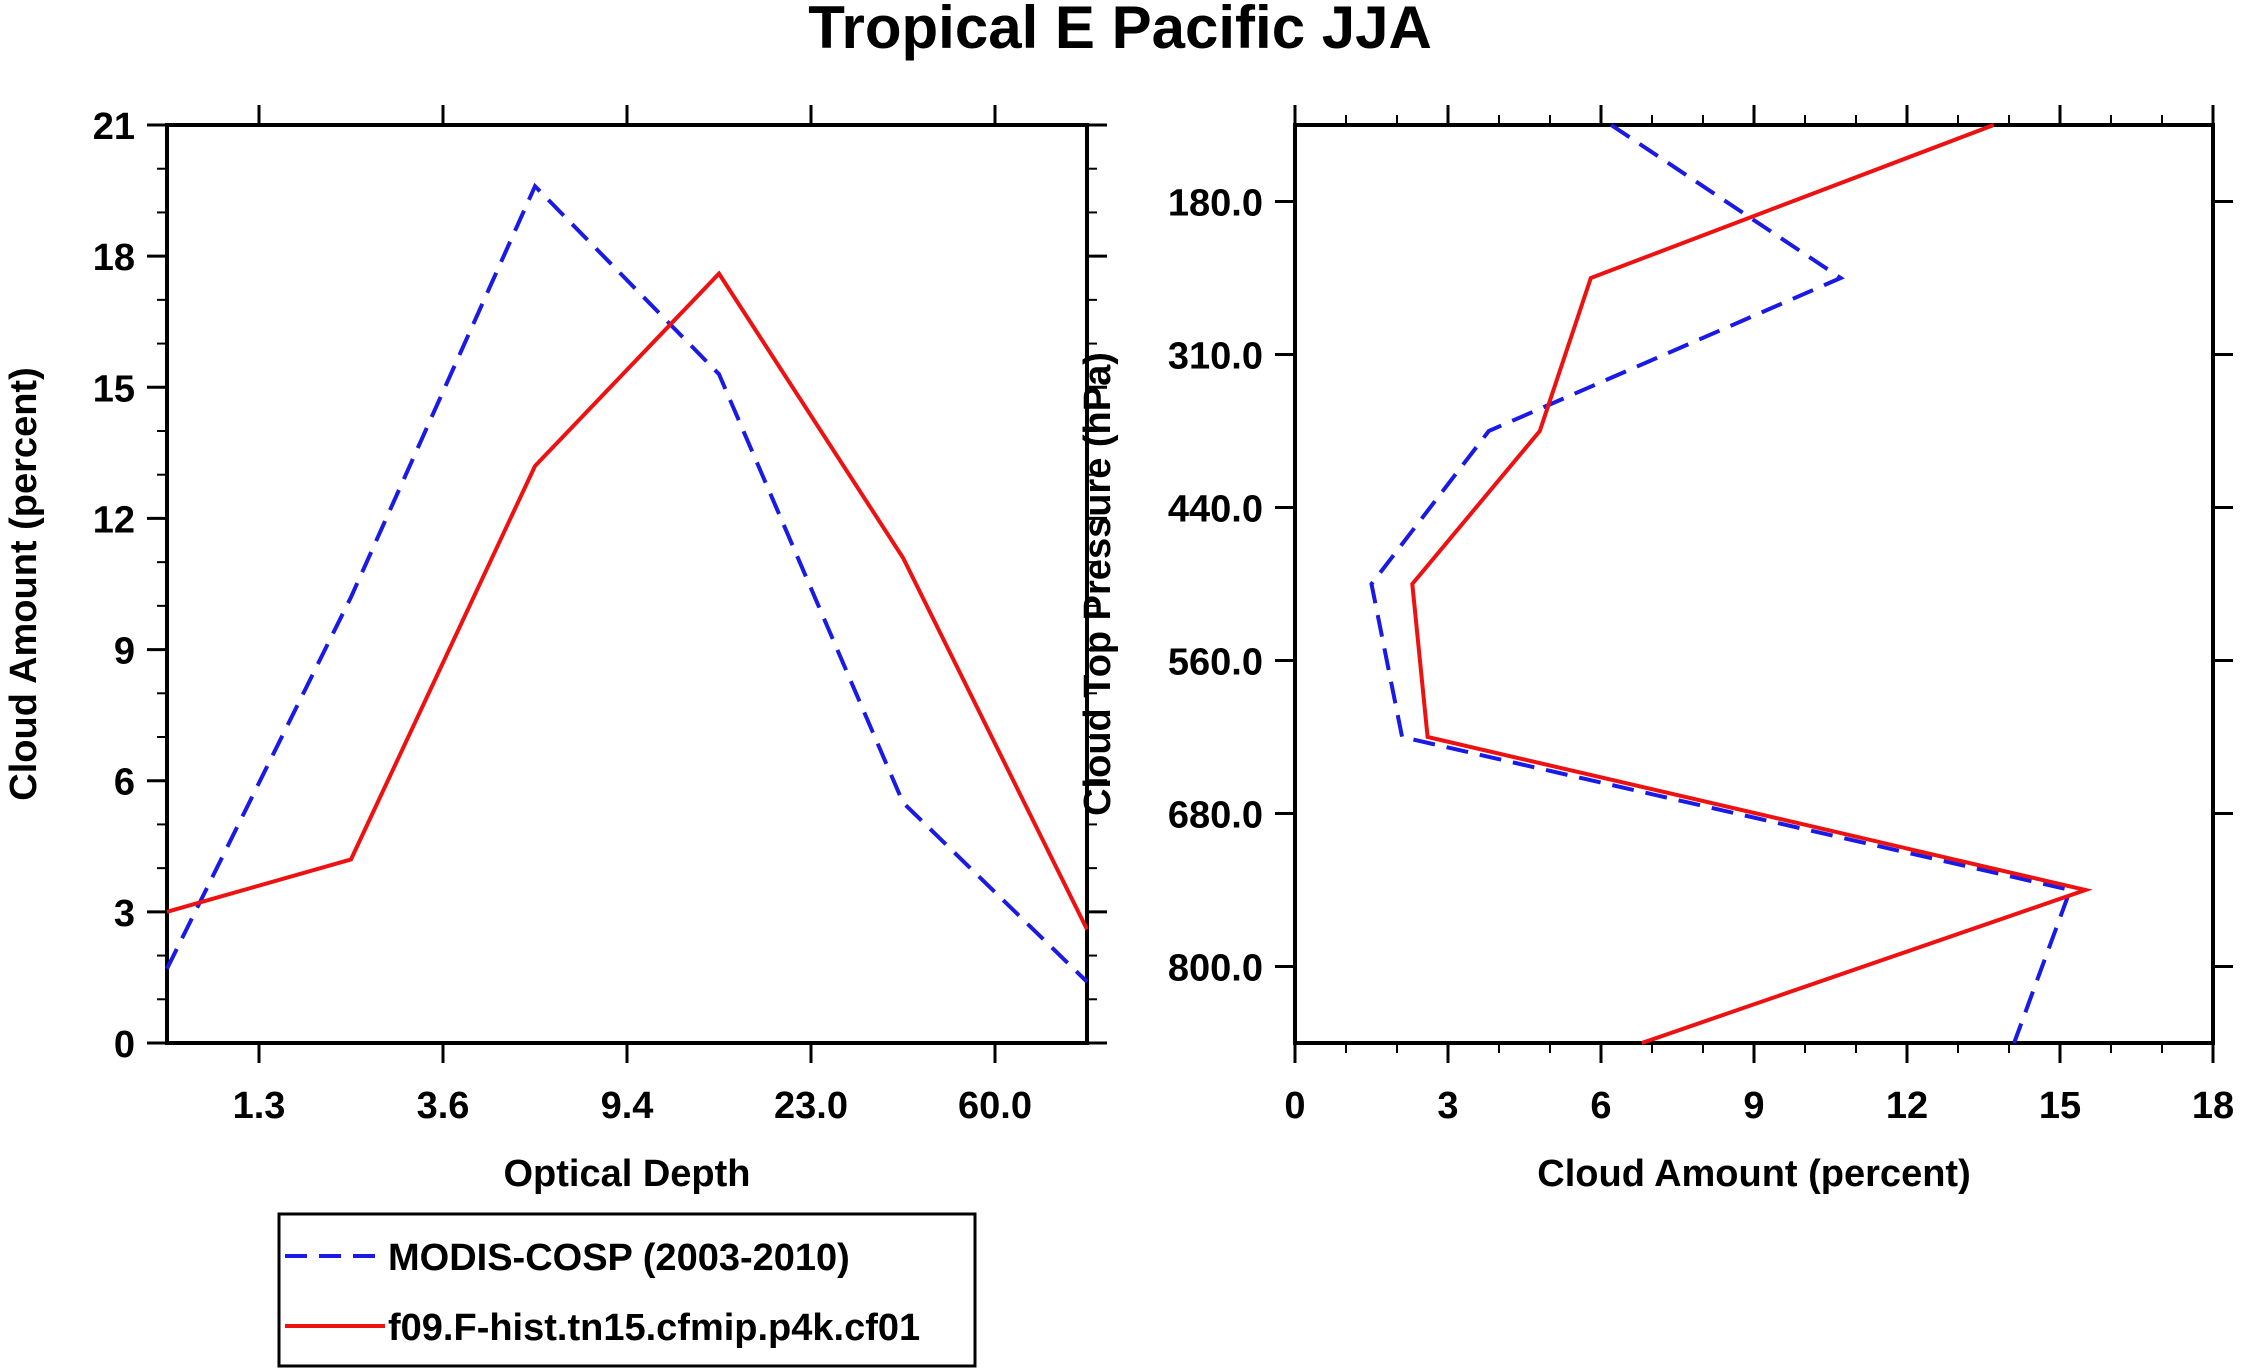  I want to click on right-ytick-label: 310.0, so click(1215, 357).